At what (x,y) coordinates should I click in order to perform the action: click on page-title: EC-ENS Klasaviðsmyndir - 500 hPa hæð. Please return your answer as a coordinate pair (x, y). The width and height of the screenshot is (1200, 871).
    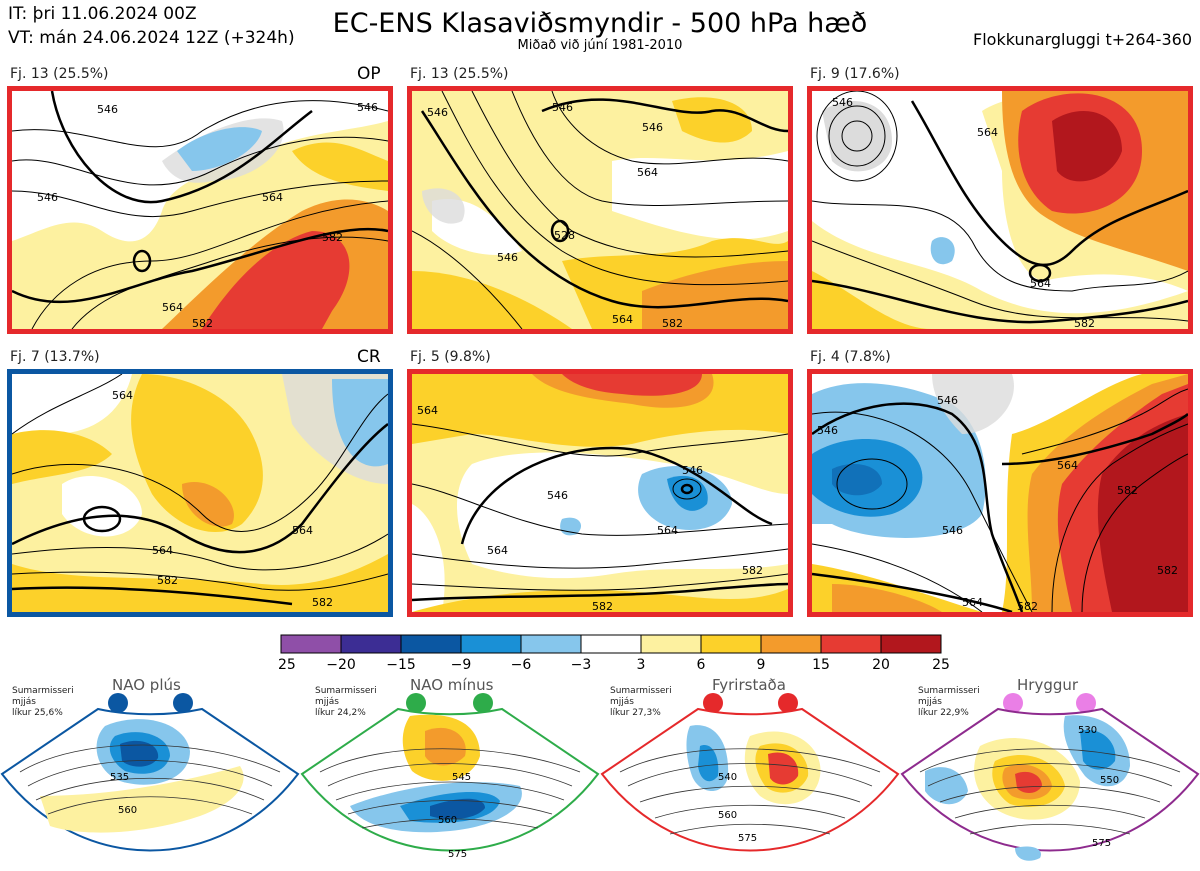
    Looking at the image, I should click on (600, 23).